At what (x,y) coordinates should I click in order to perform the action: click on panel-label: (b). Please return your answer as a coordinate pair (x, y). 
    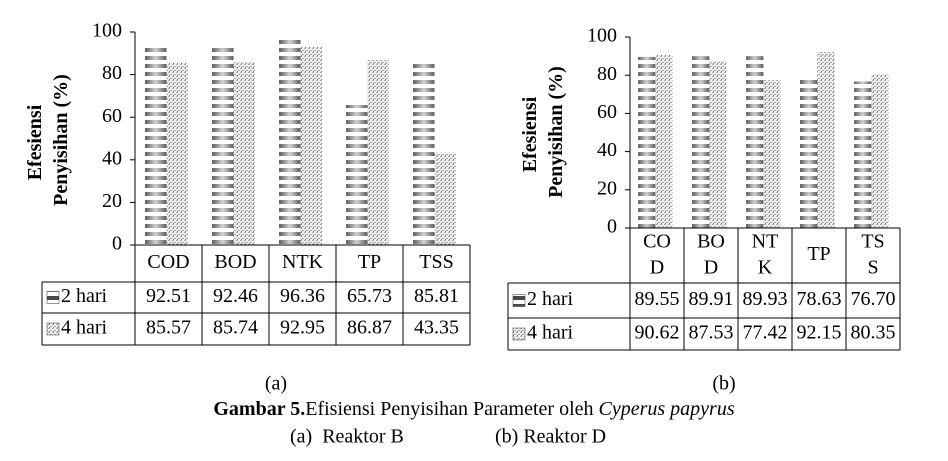
    Looking at the image, I should click on (723, 384).